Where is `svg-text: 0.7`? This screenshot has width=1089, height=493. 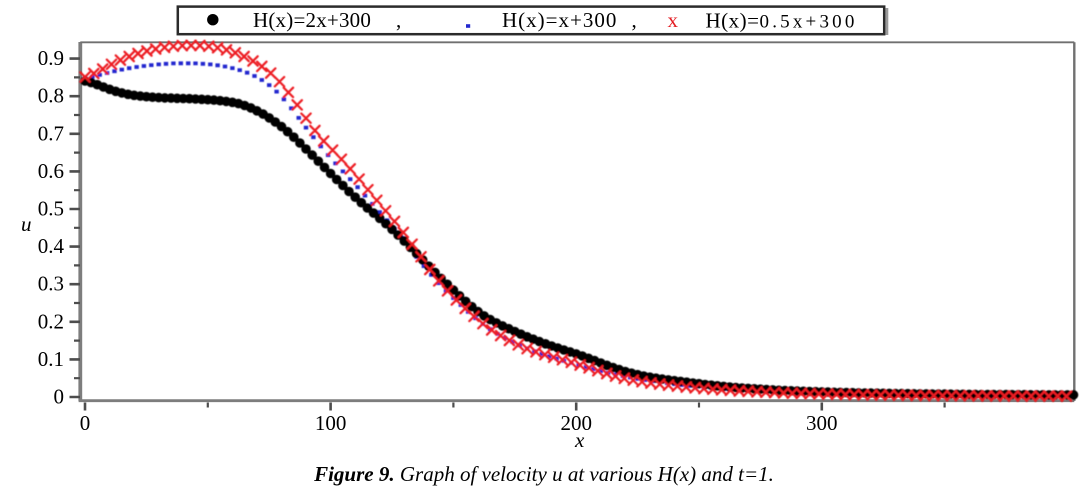 svg-text: 0.7 is located at coordinates (51, 133).